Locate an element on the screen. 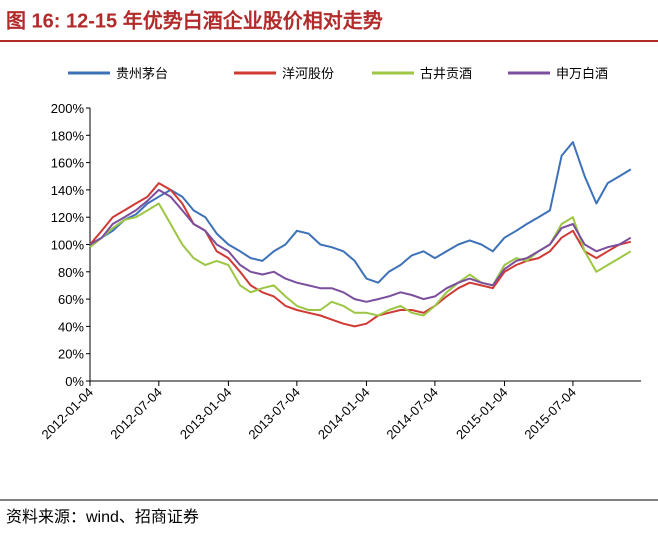 This screenshot has height=538, width=658. x-tick-label: 2013-01-04 is located at coordinates (206, 414).